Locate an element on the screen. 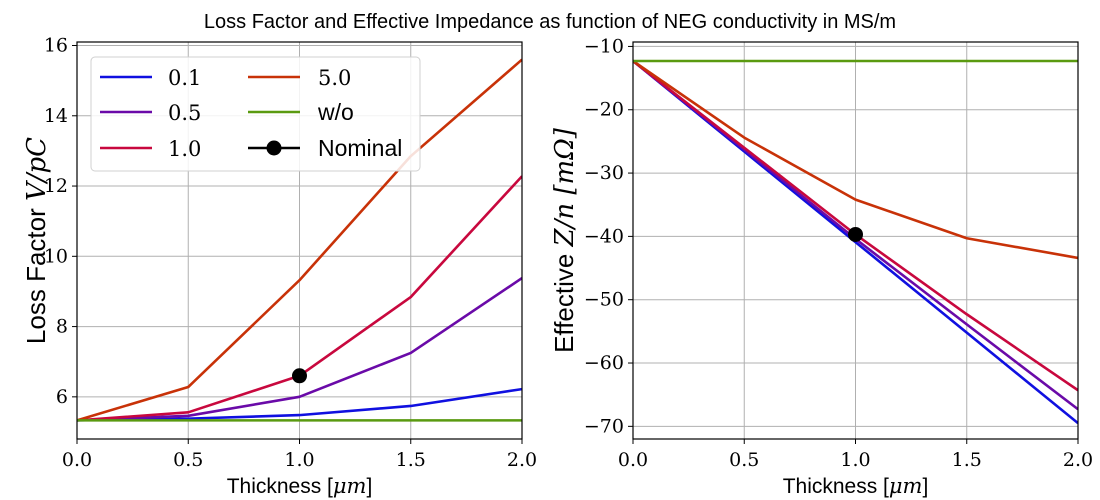  y-tick-label: −20 is located at coordinates (604, 110).